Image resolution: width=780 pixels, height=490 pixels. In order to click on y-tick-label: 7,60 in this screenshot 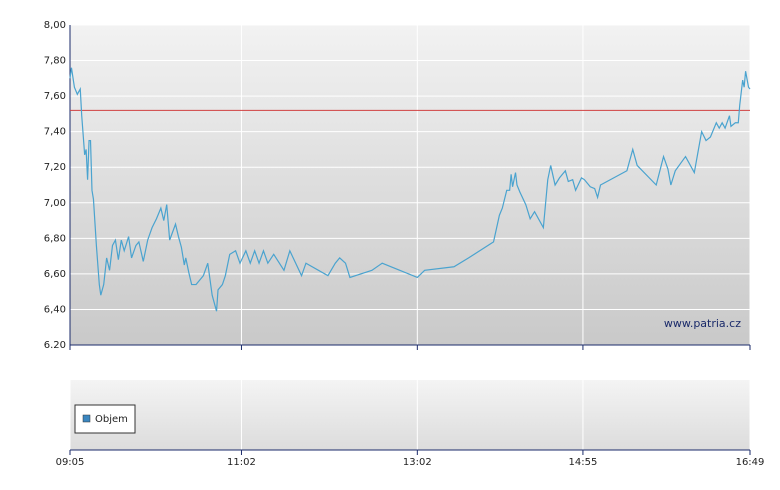, I will do `click(55, 96)`.